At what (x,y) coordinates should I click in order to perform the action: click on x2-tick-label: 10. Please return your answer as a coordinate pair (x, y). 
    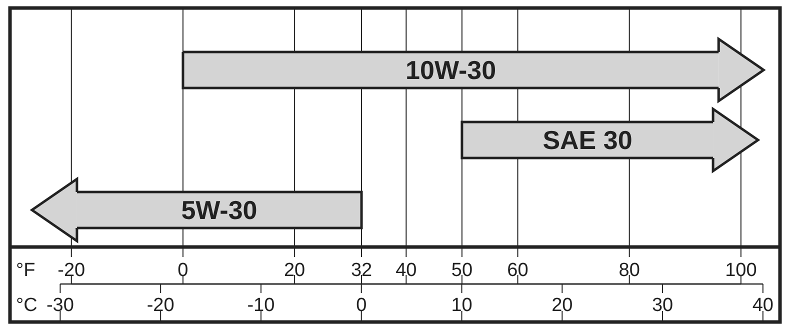
    Looking at the image, I should click on (461, 305).